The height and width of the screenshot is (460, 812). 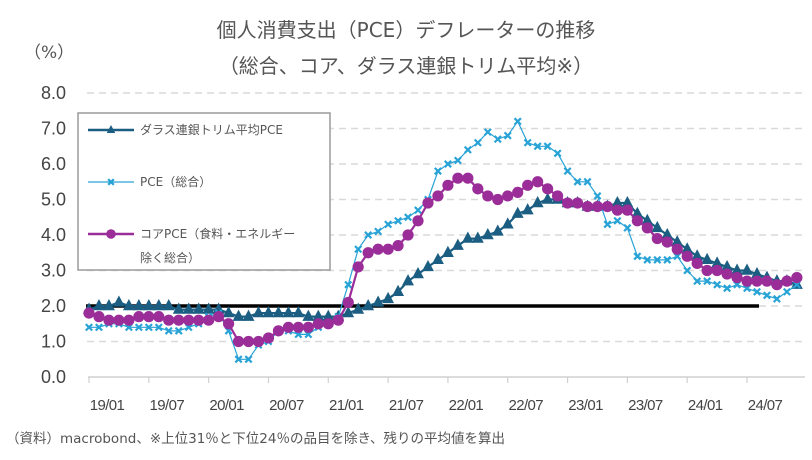 I want to click on y-tick-label: 0.0, so click(x=53, y=377).